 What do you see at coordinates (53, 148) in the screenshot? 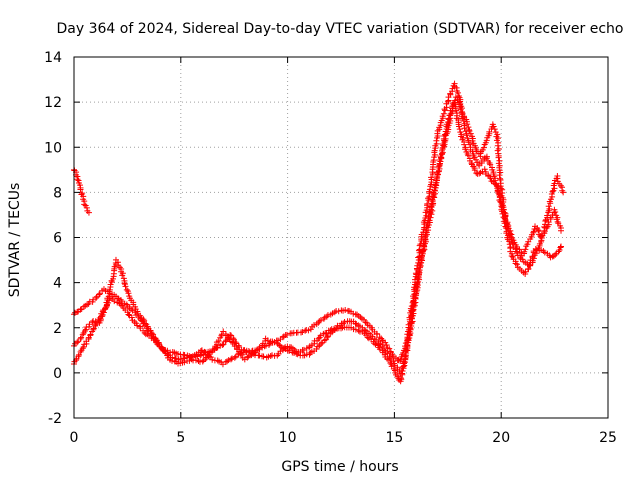
I see `y-tick-label: 10` at bounding box center [53, 148].